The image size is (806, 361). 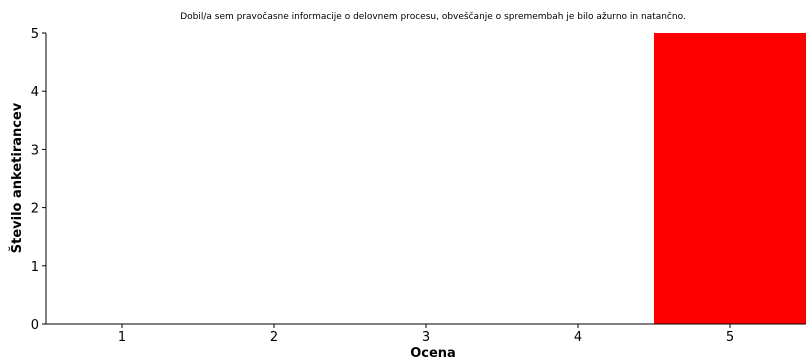 What do you see at coordinates (274, 337) in the screenshot?
I see `x-tick-label-2: 2` at bounding box center [274, 337].